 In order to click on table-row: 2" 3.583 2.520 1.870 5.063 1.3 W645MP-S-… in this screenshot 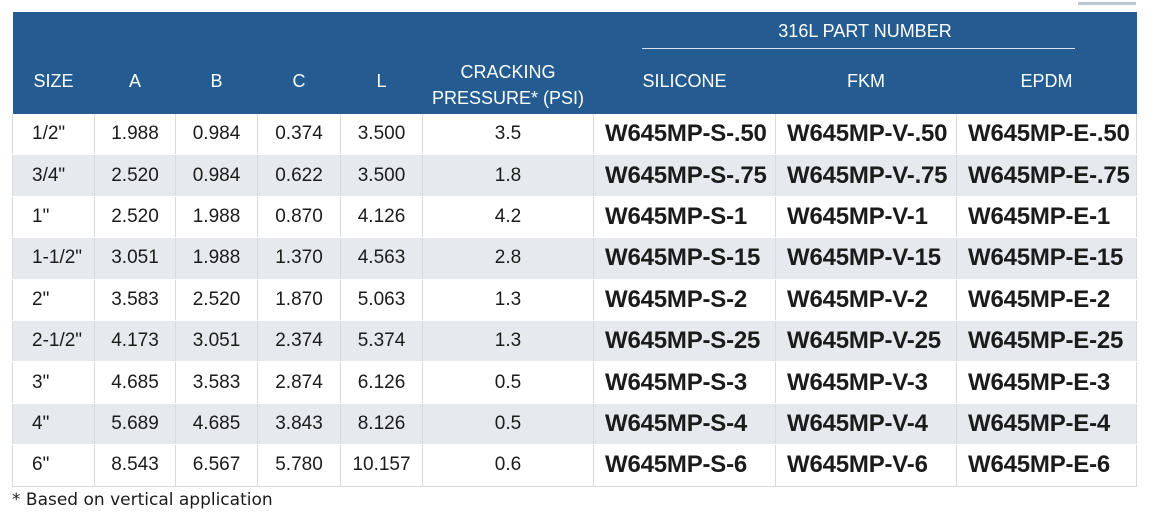, I will do `click(575, 300)`.